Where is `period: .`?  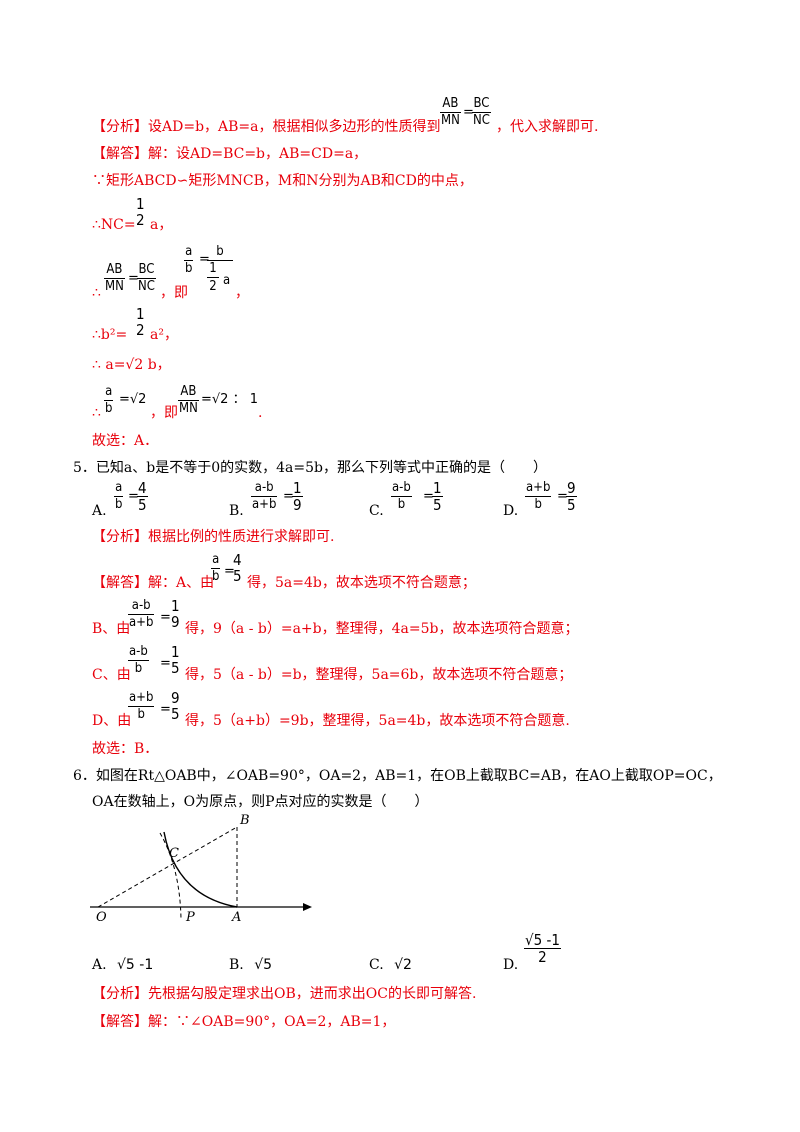
period: . is located at coordinates (260, 413).